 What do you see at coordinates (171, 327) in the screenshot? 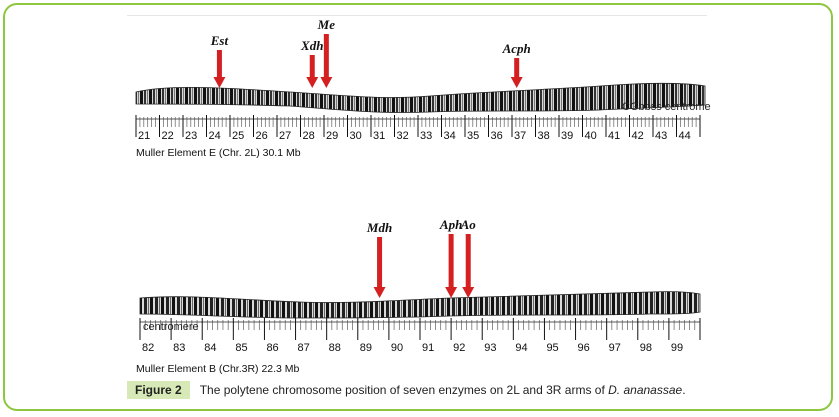
I see `centromere-label-3R: centromere` at bounding box center [171, 327].